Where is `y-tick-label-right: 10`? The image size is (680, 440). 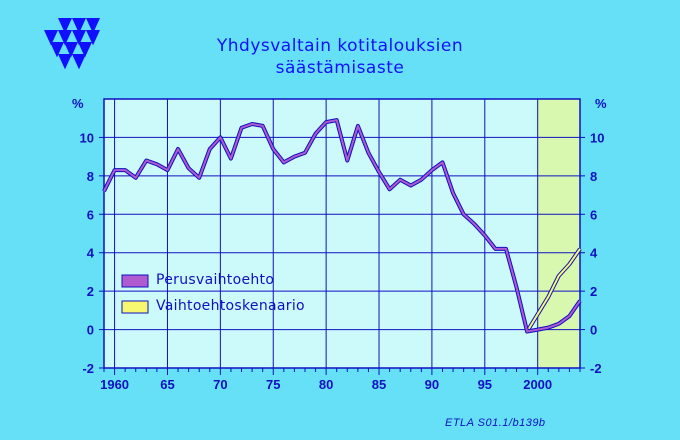
y-tick-label-right: 10 is located at coordinates (597, 137).